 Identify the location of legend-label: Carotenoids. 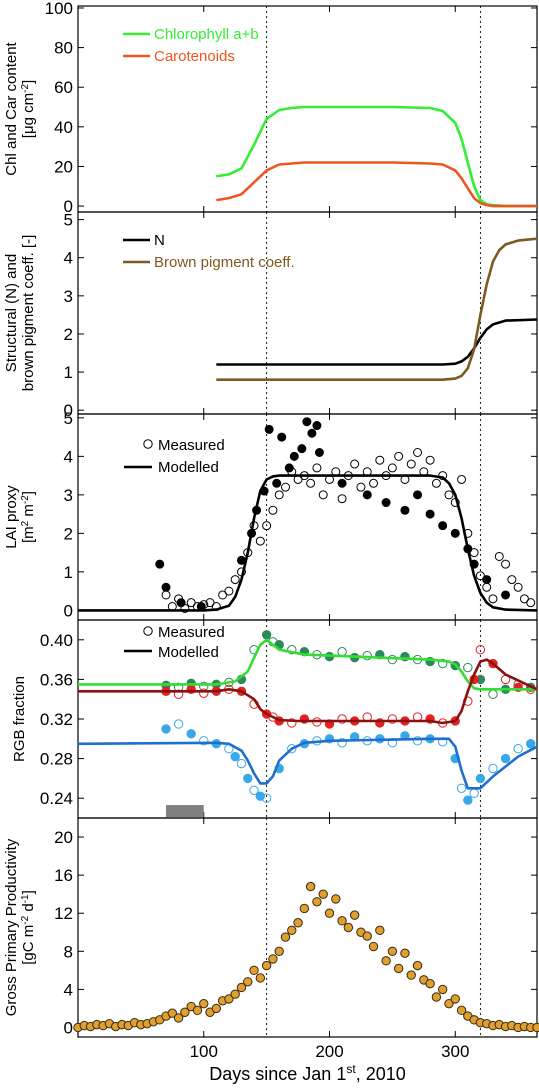
(194, 56).